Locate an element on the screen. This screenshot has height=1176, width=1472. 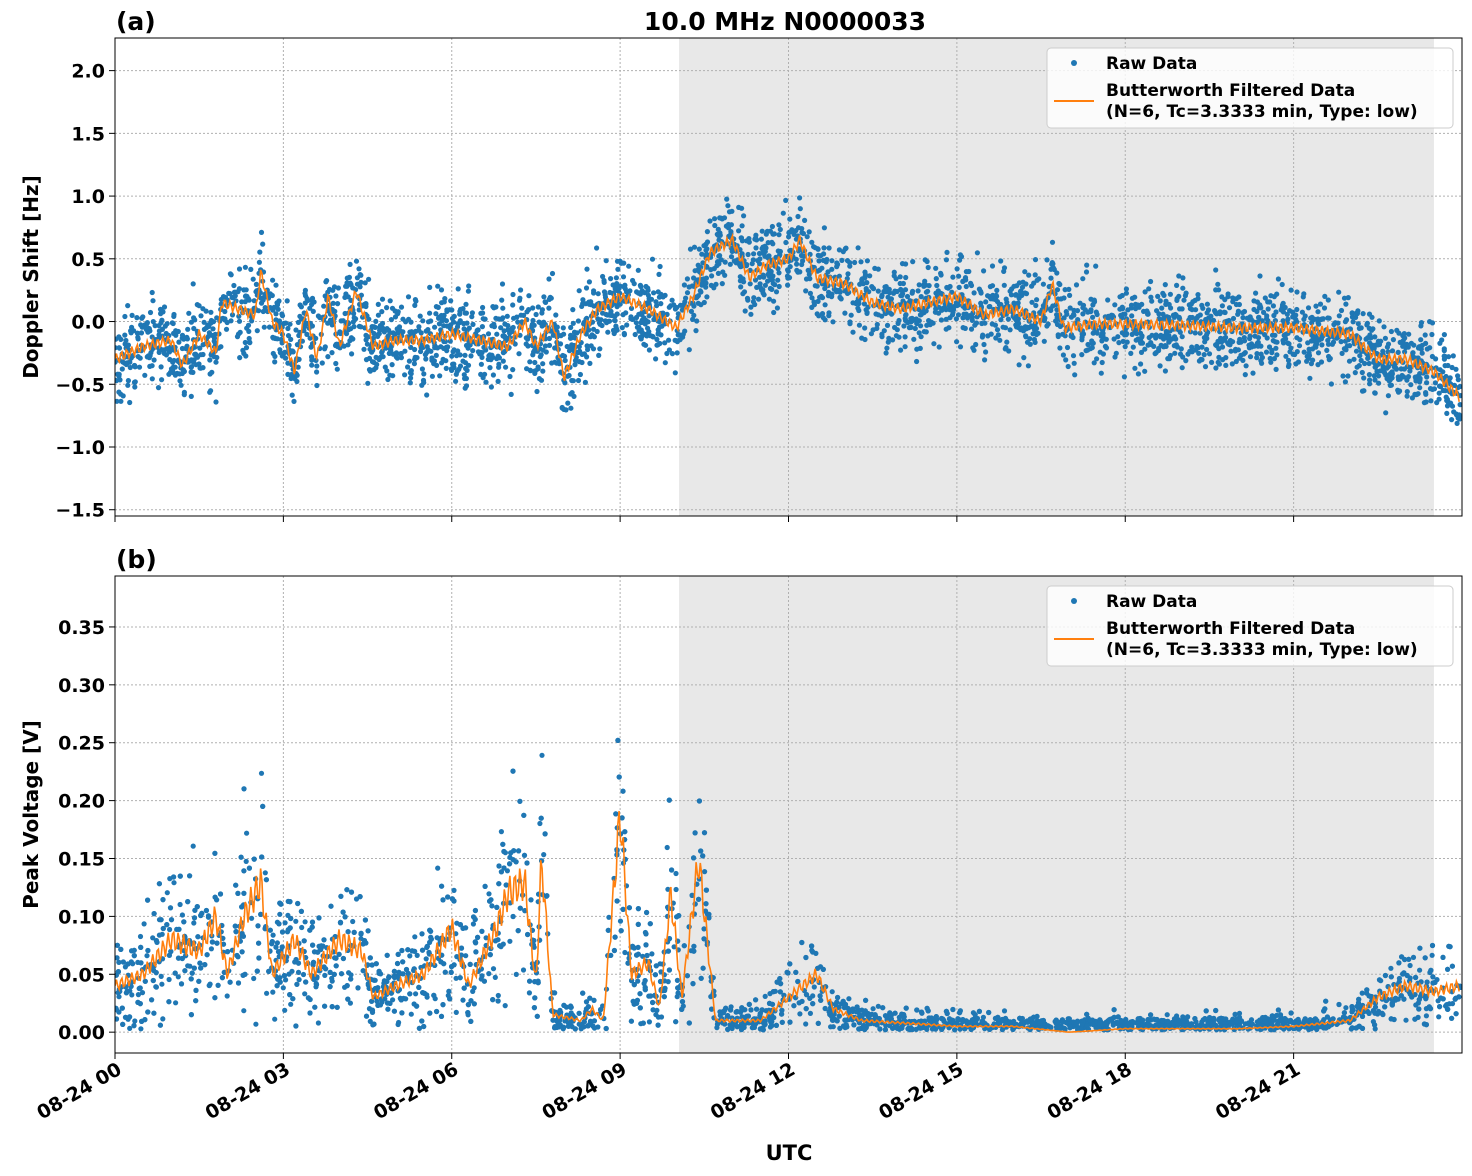
x-tick-label: 08-24 12 is located at coordinates (753, 1091).